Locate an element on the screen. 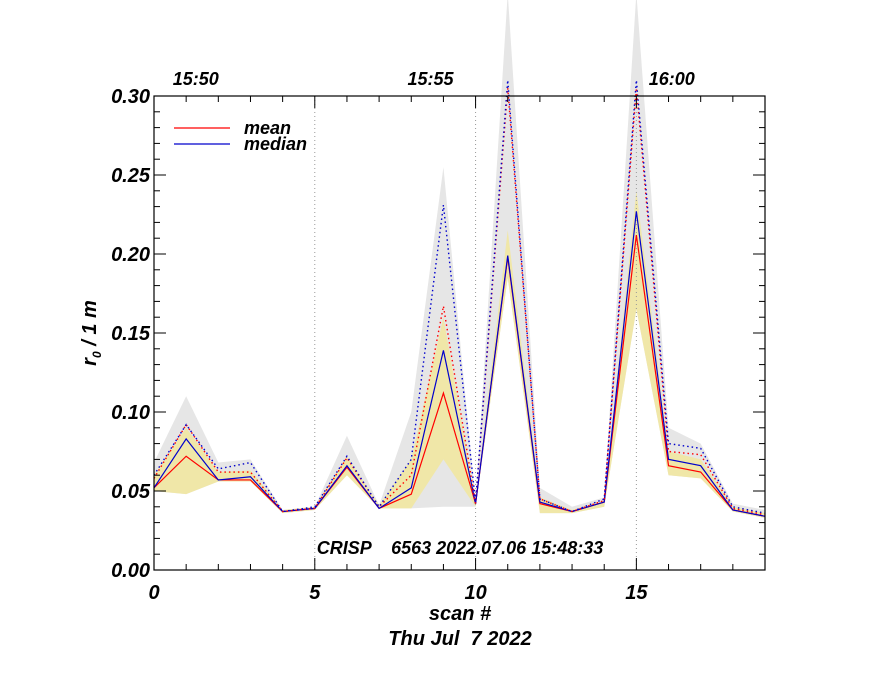  y-tick-label-1: 0.05 is located at coordinates (131, 492).